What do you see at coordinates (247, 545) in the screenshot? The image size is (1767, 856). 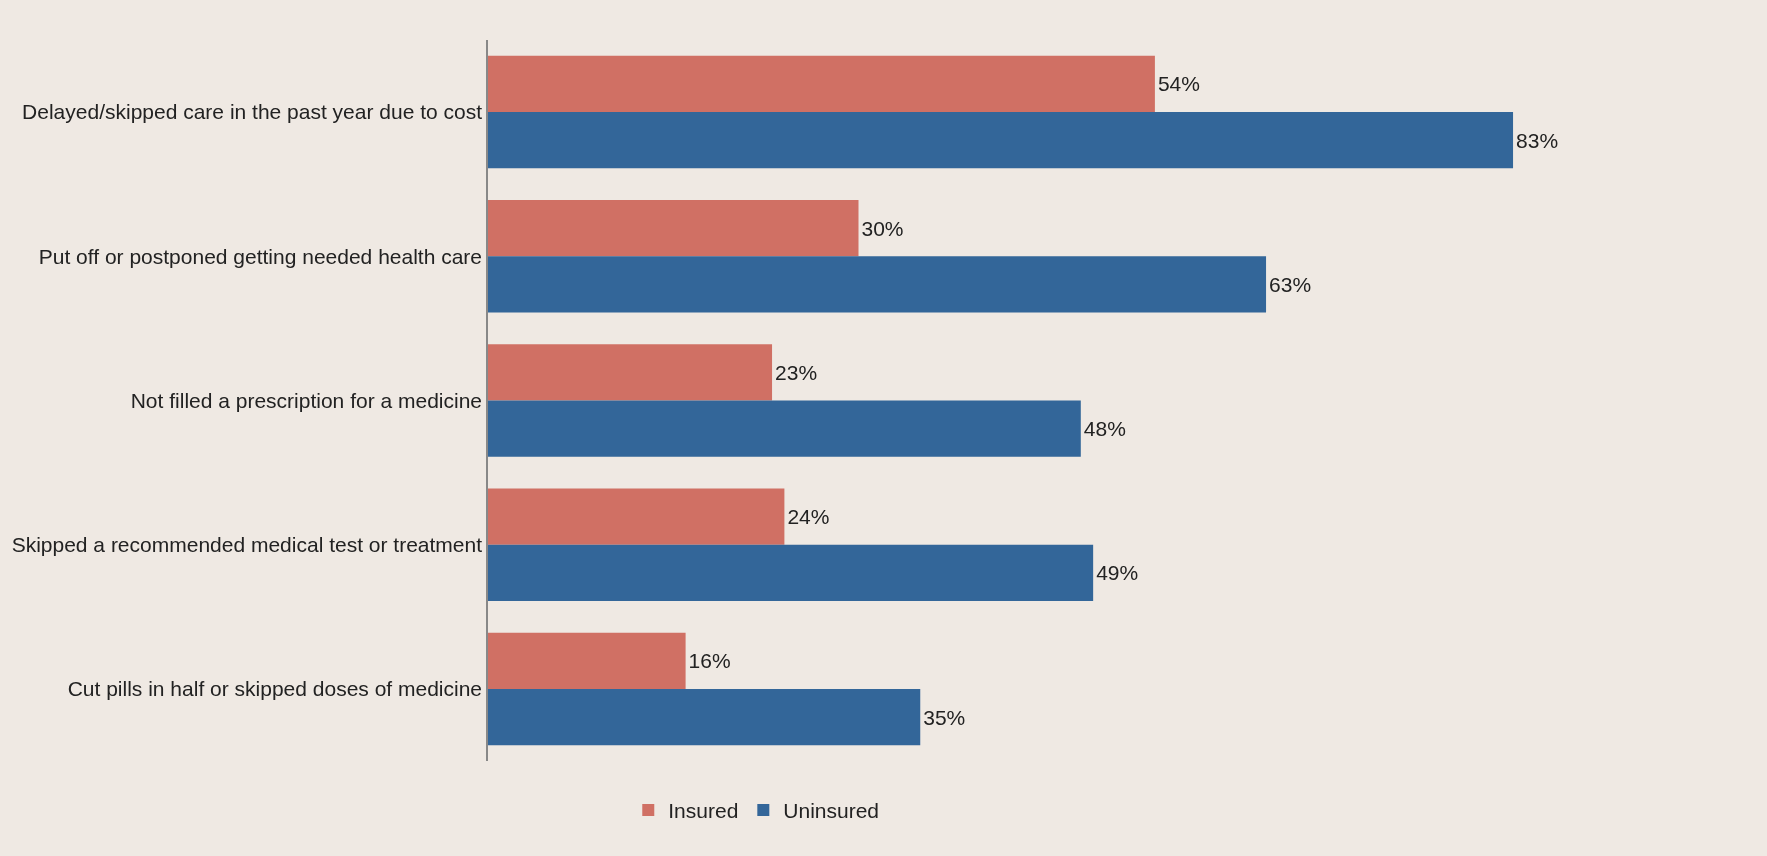 I see `y-tick-label: Skipped a recommended medical test or treatment` at bounding box center [247, 545].